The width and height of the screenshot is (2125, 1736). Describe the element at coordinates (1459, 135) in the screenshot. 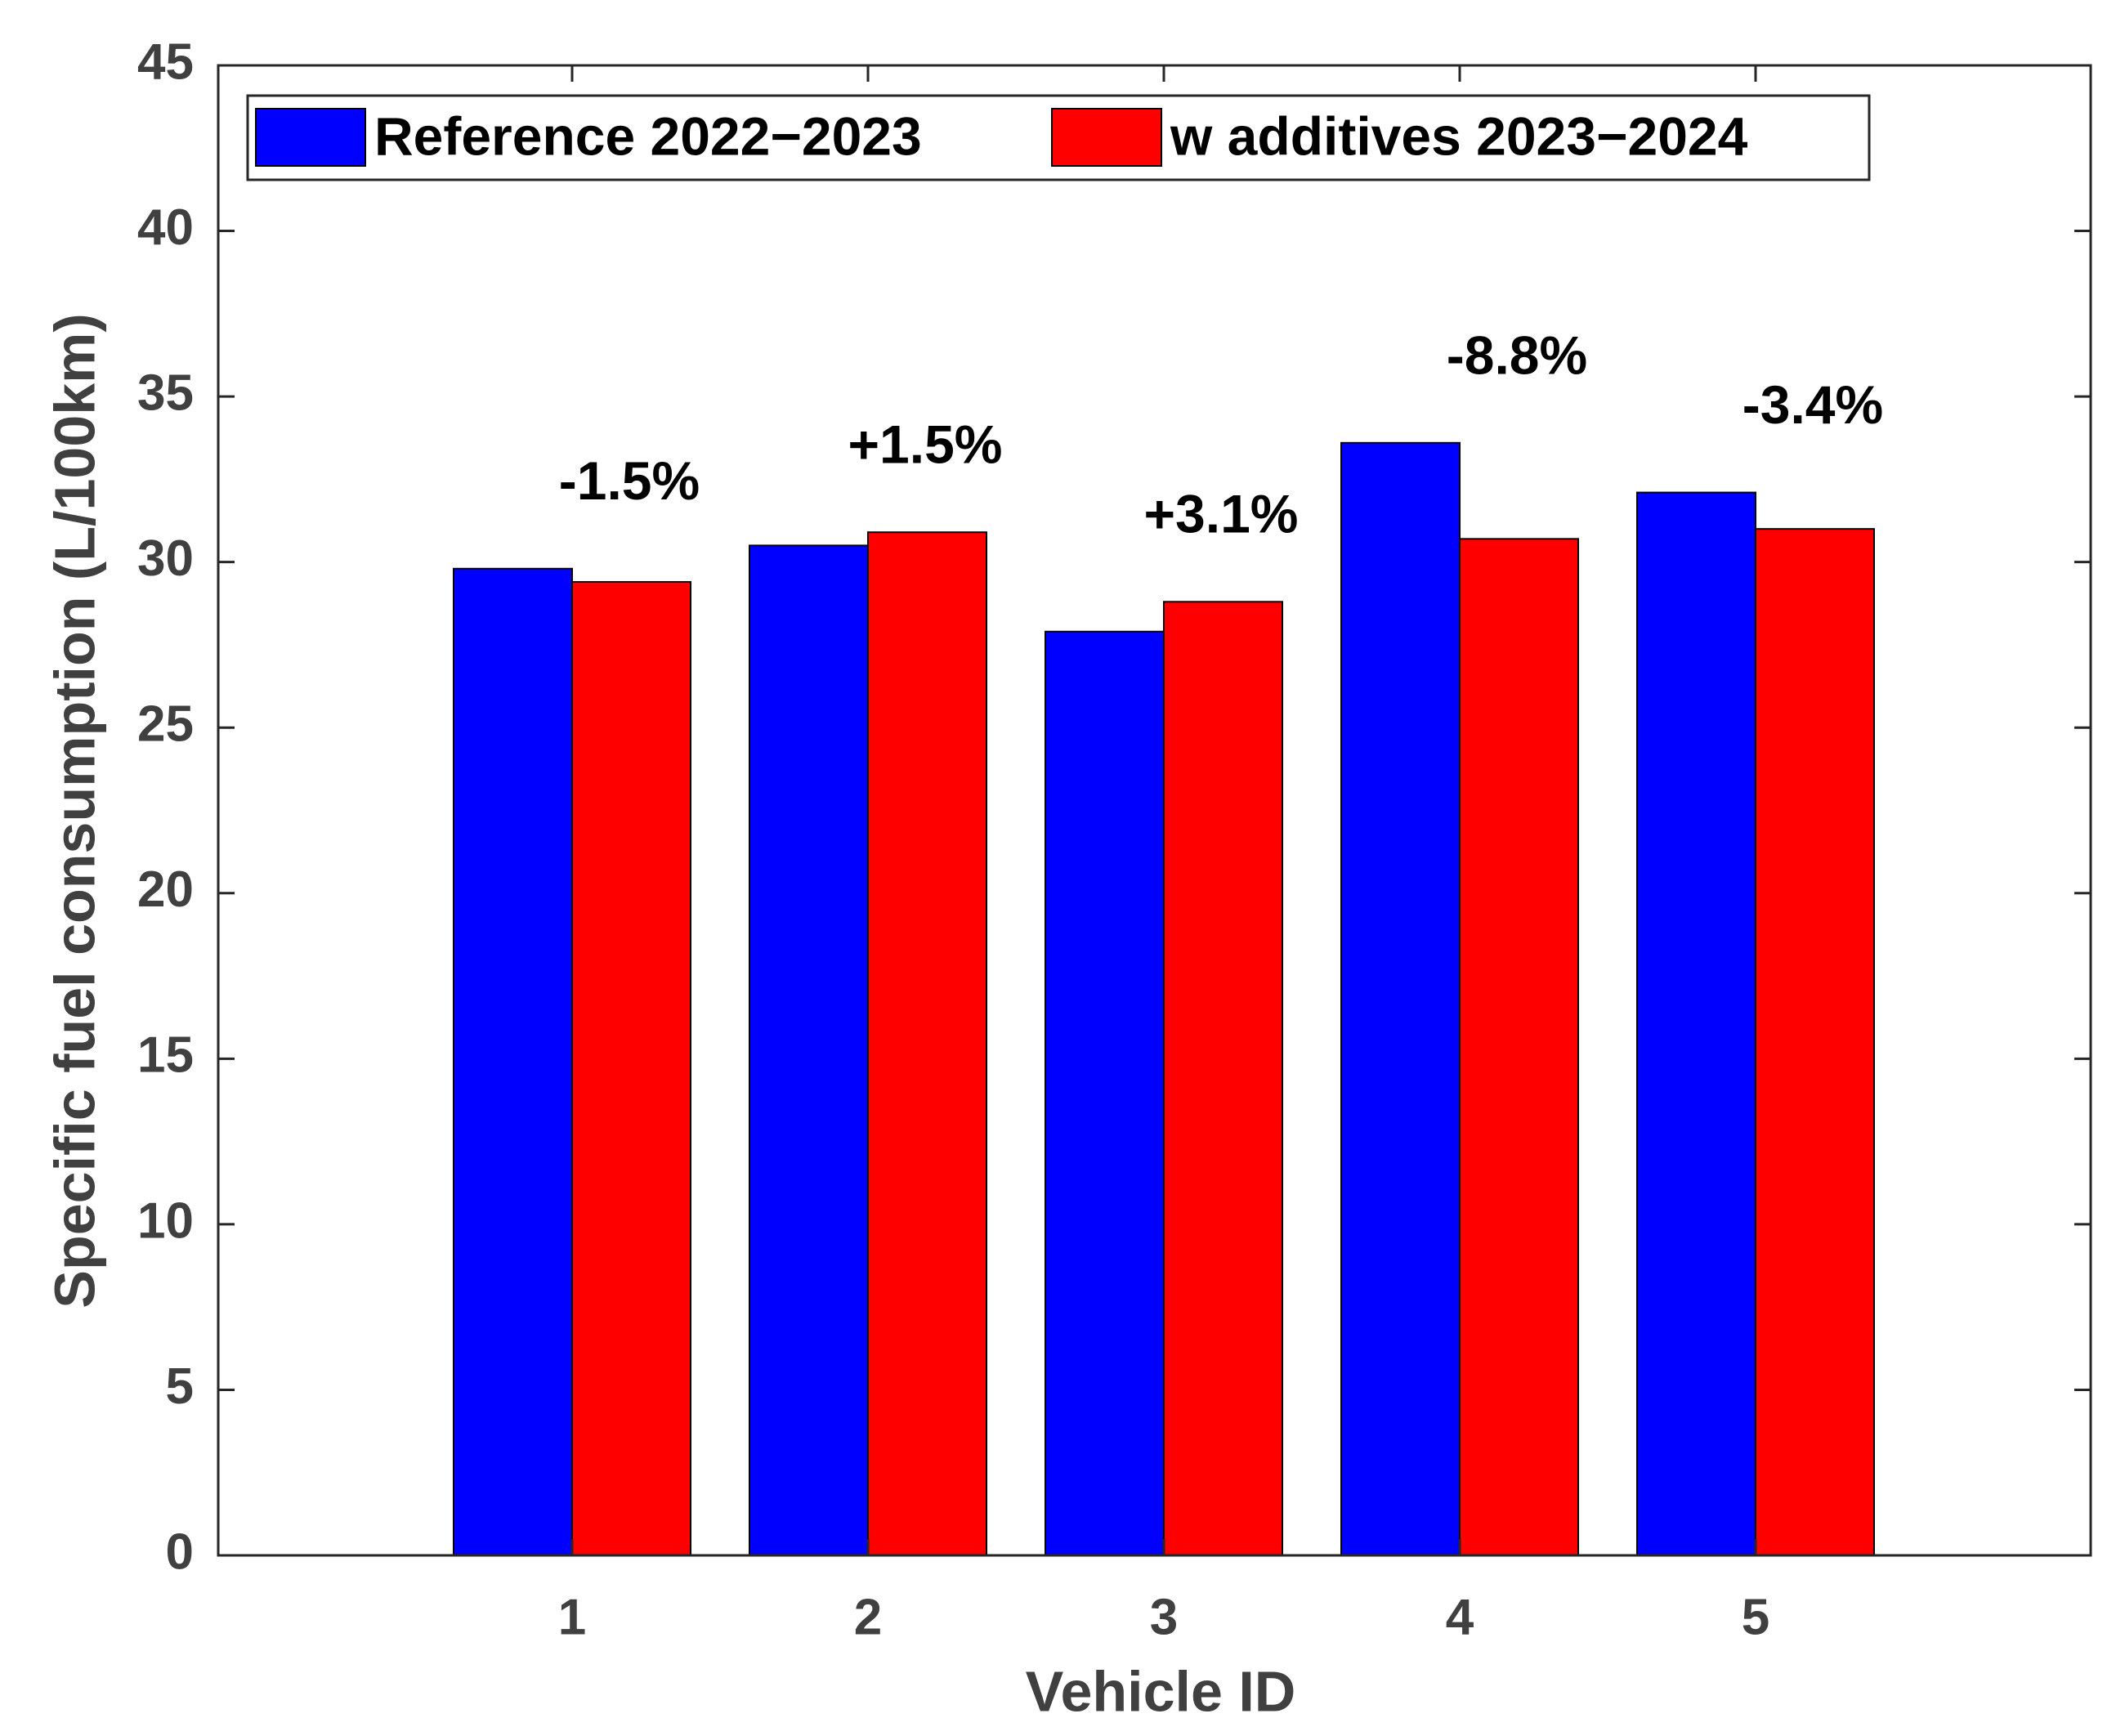

I see `legend-label: w additives 2023−2024` at that location.